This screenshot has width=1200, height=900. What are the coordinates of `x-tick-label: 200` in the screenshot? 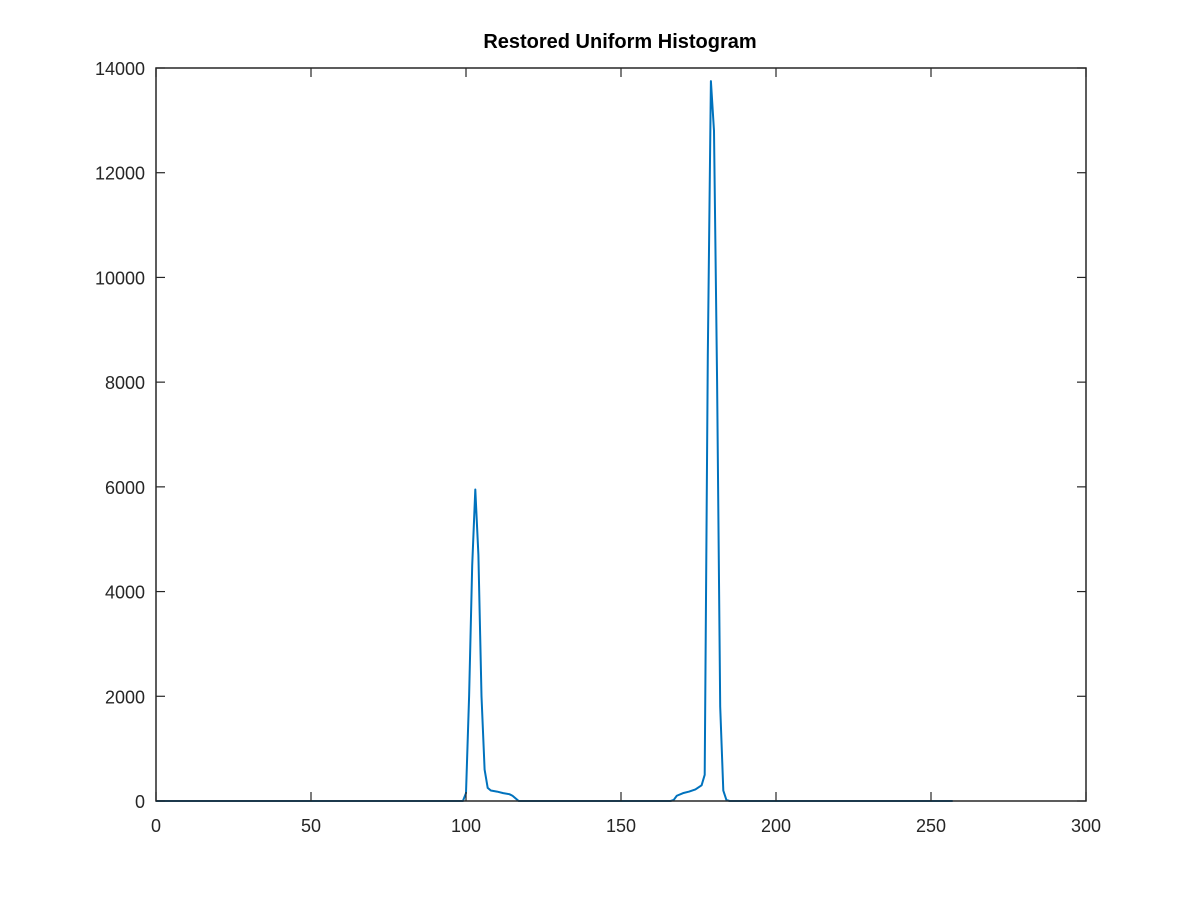 It's located at (776, 826).